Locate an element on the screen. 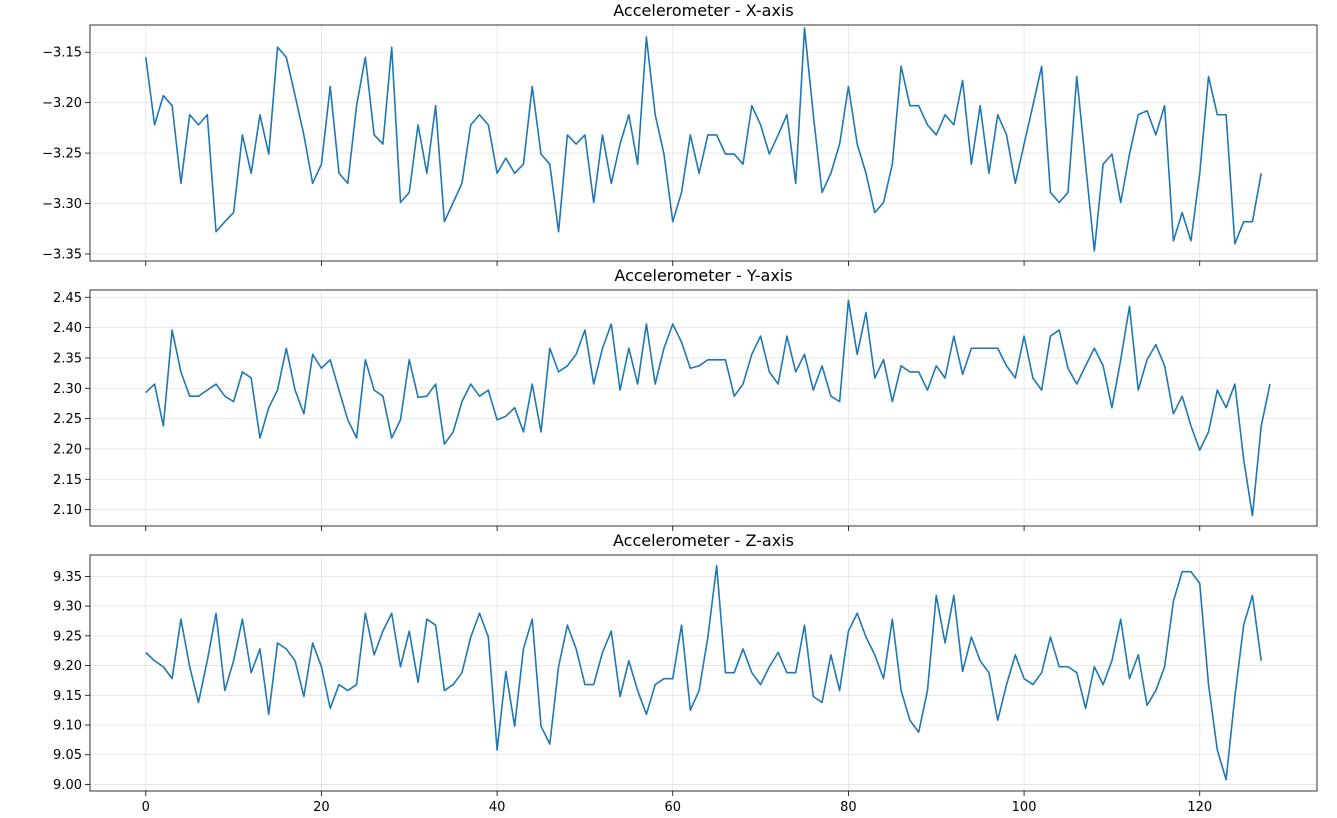  y-tick-label: 2.35 is located at coordinates (67, 358).